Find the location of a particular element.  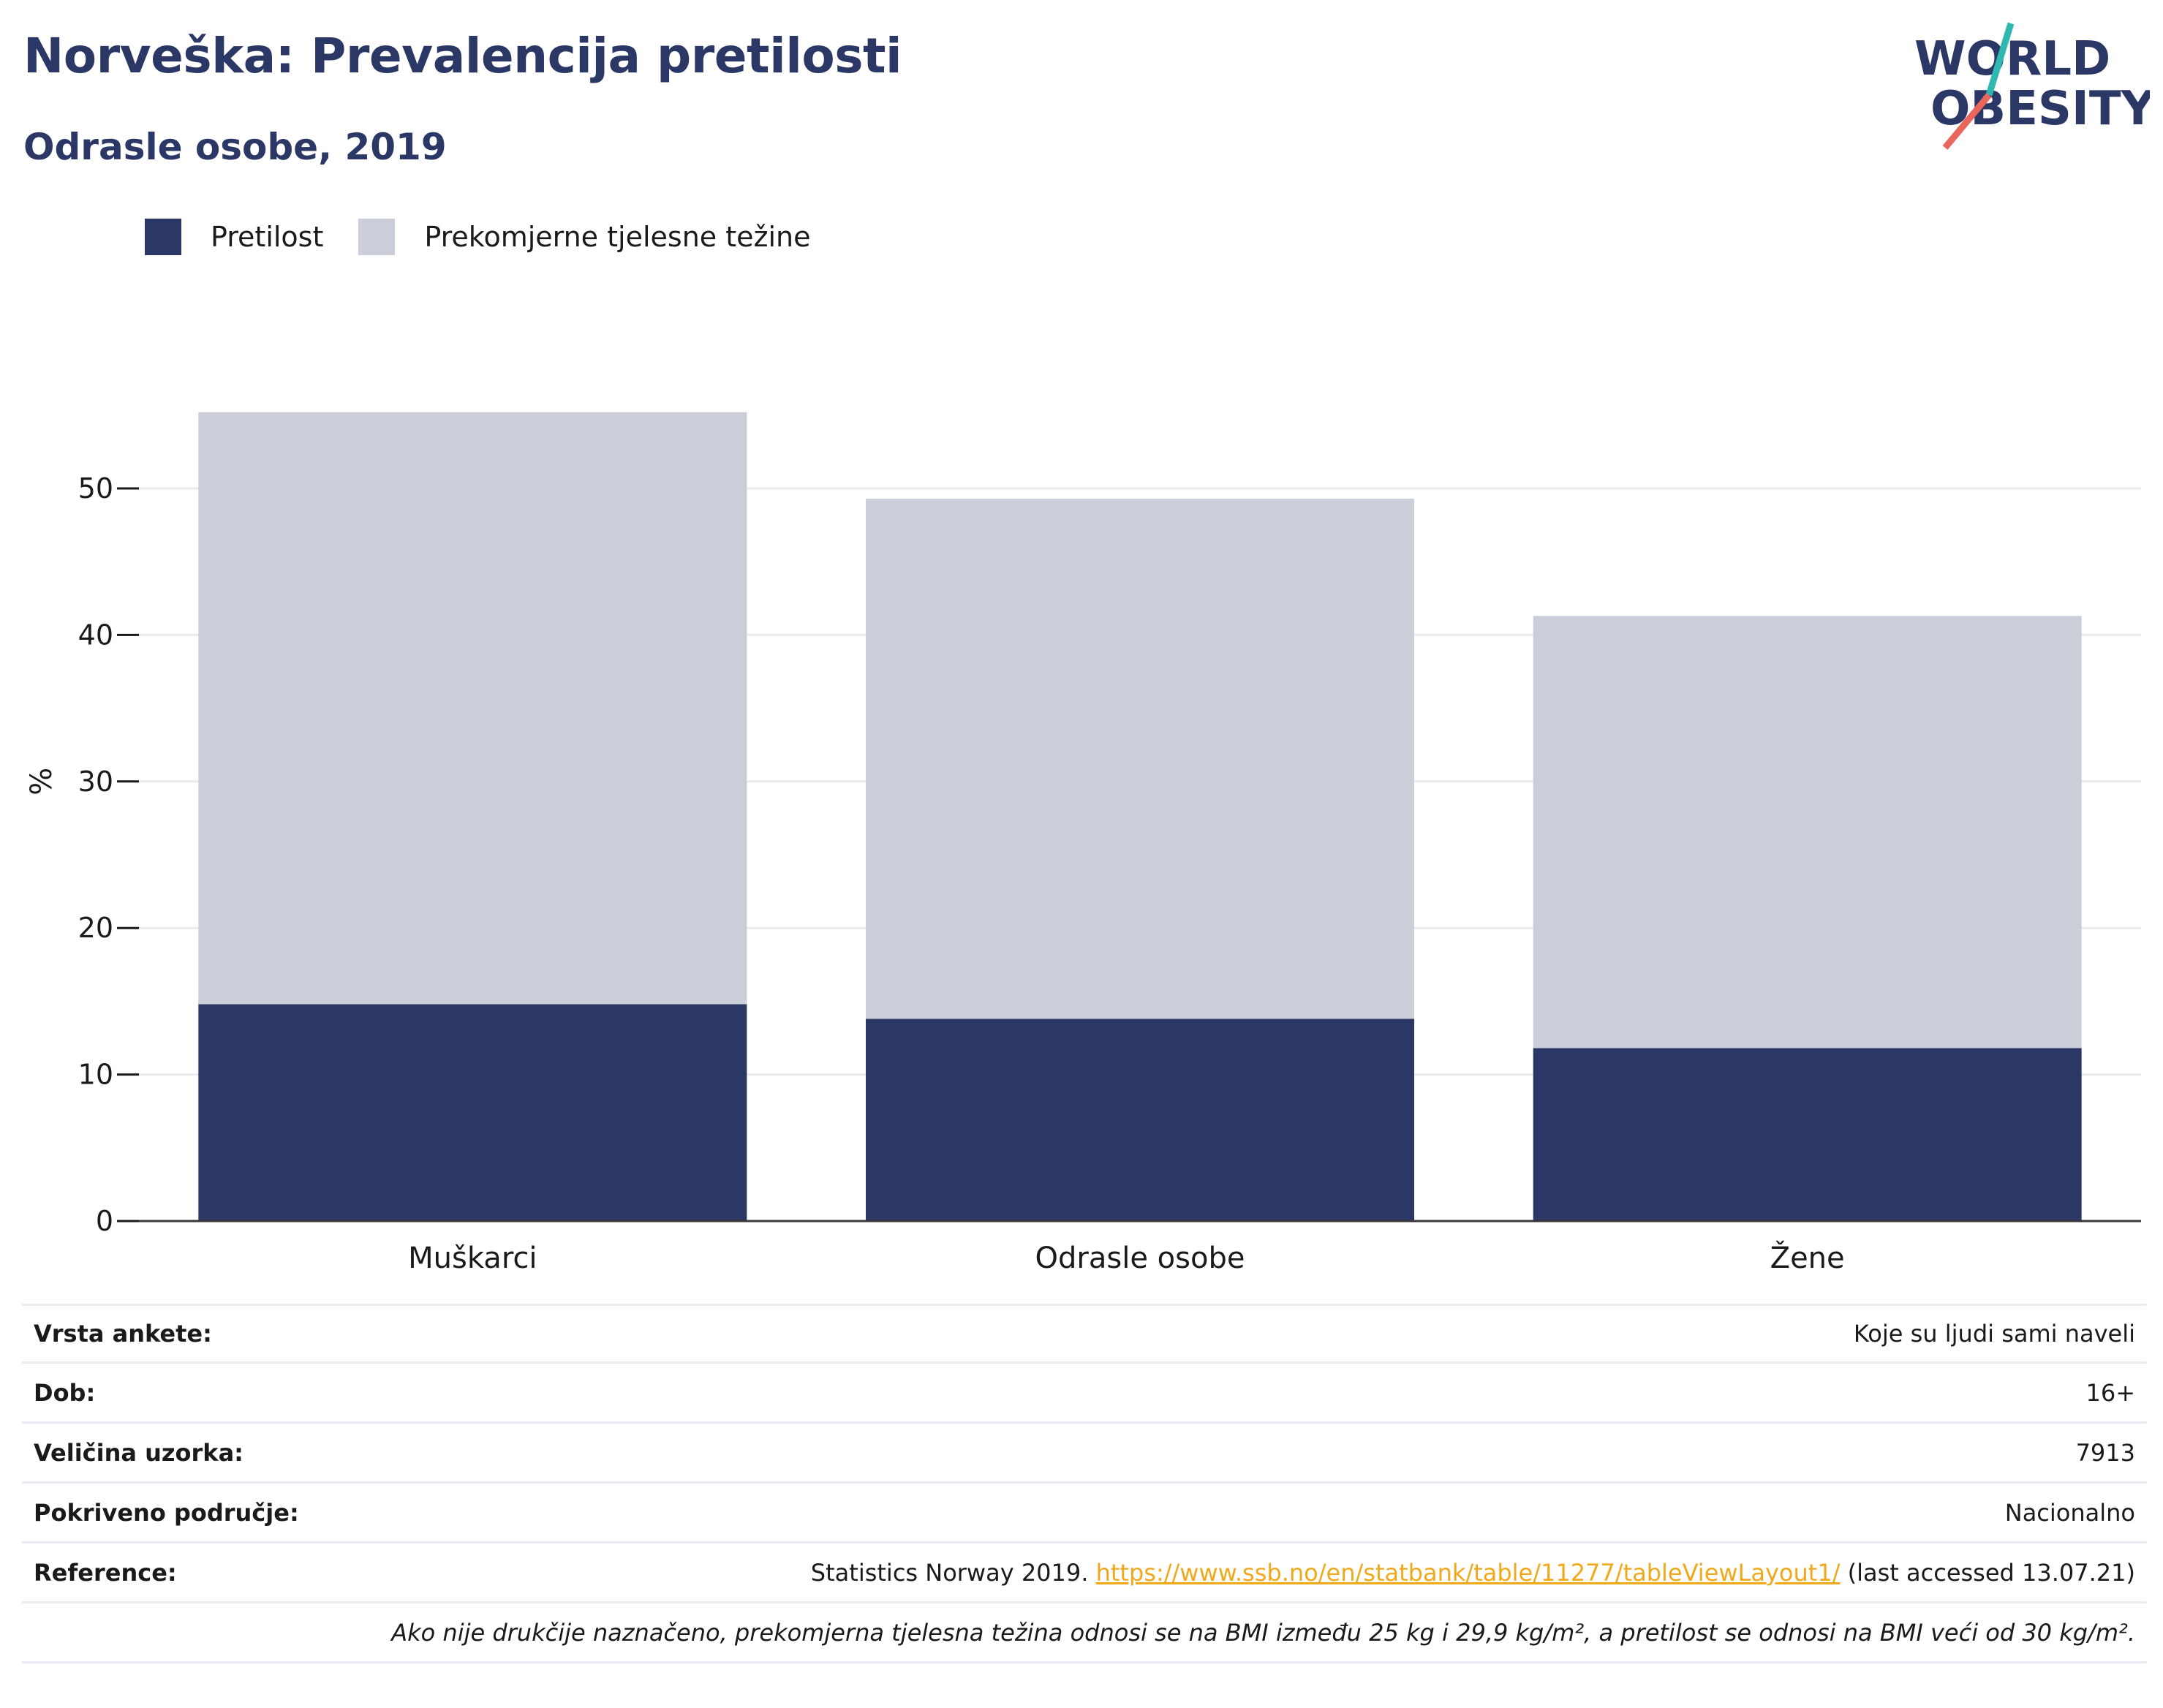

x-tick-label: Muškarci is located at coordinates (472, 1257).